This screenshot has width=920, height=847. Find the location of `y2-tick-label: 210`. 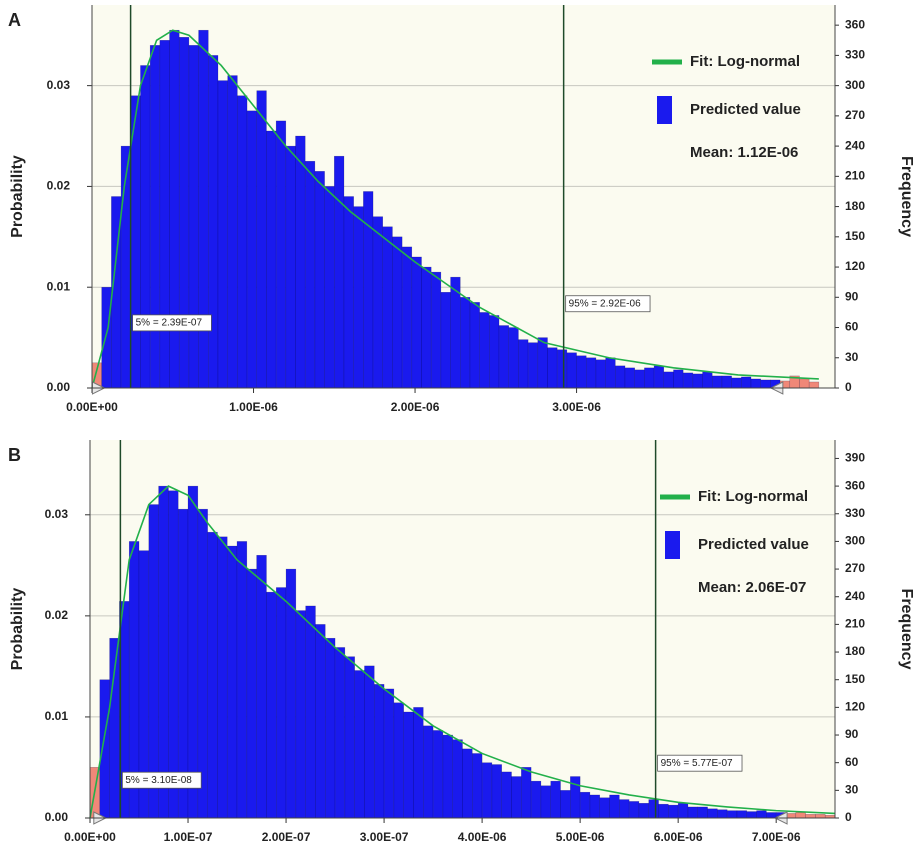

y2-tick-label: 210 is located at coordinates (855, 624).